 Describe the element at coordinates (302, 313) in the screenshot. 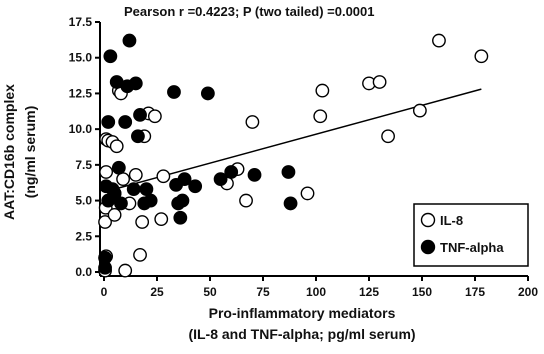

I see `x-axis-label: Pro-inflammatory mediators` at that location.